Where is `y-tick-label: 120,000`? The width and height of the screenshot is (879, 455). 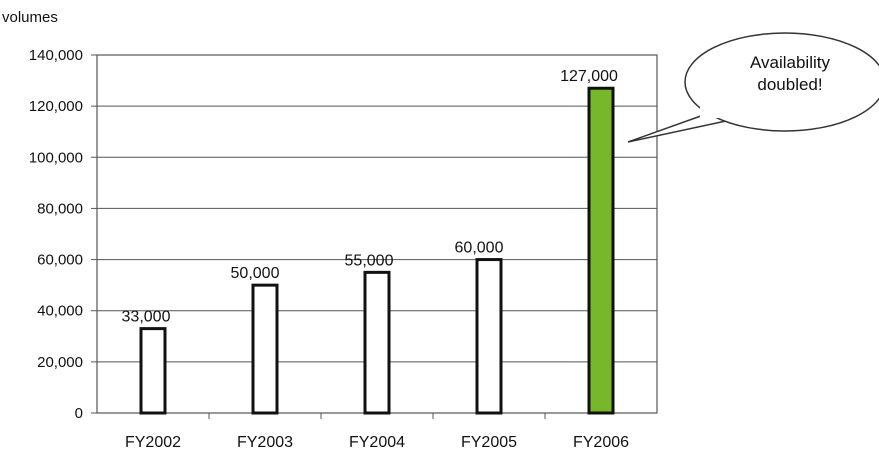 y-tick-label: 120,000 is located at coordinates (56, 106).